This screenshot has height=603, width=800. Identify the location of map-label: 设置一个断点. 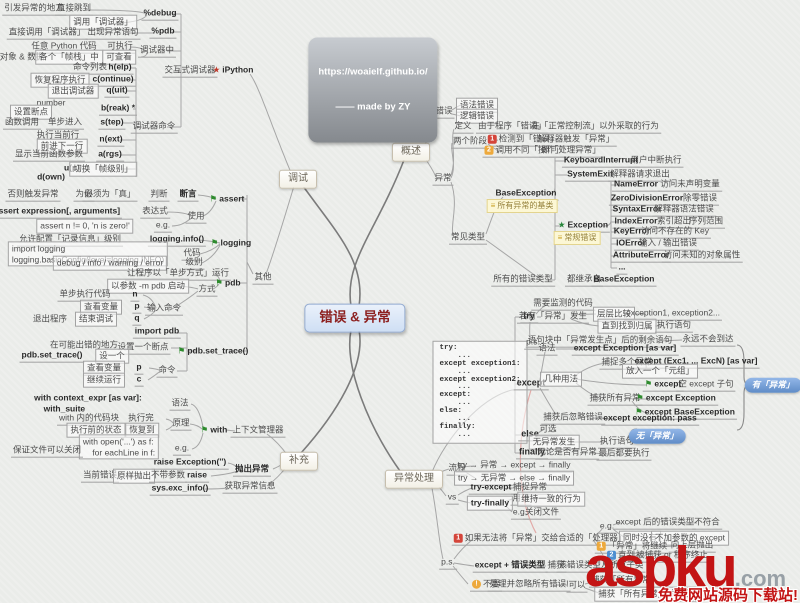
(143, 348).